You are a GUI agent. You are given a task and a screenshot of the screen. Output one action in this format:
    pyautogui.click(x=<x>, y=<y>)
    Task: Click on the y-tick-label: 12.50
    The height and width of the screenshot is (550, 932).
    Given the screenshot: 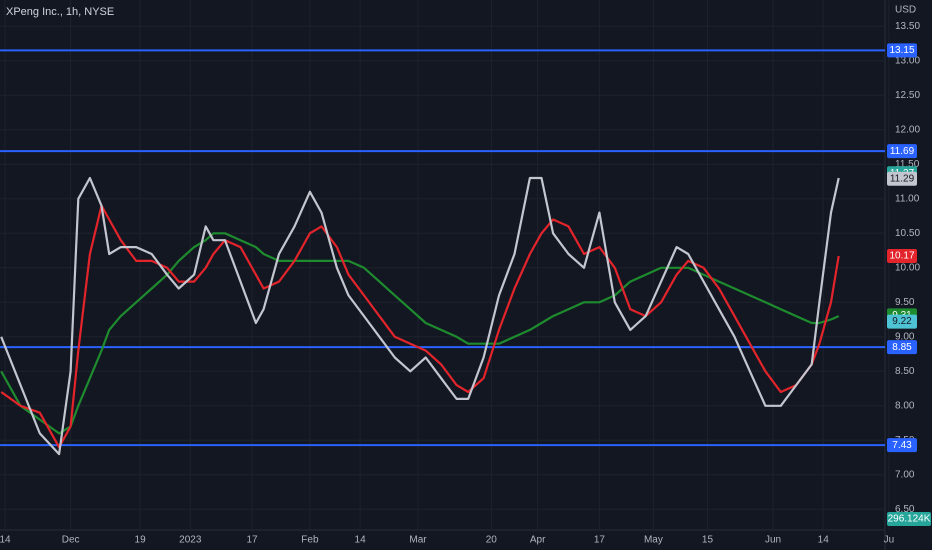 What is the action you would take?
    pyautogui.click(x=907, y=95)
    